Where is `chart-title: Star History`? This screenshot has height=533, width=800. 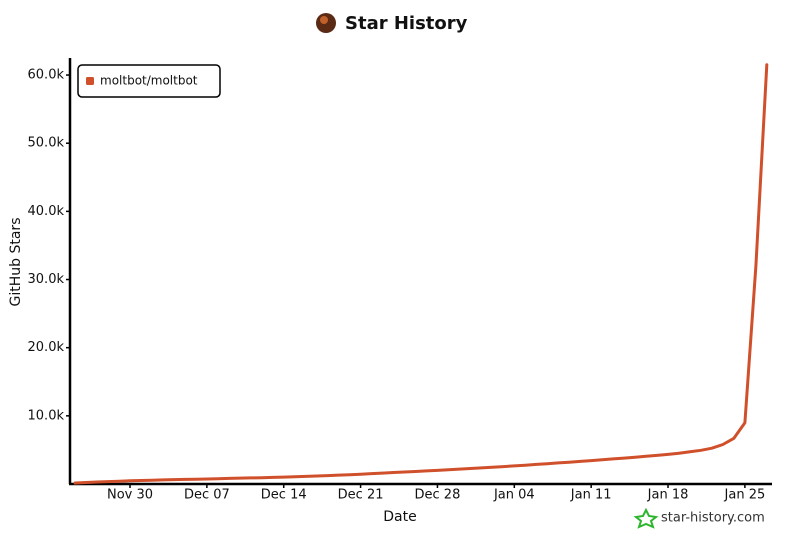 chart-title: Star History is located at coordinates (406, 23).